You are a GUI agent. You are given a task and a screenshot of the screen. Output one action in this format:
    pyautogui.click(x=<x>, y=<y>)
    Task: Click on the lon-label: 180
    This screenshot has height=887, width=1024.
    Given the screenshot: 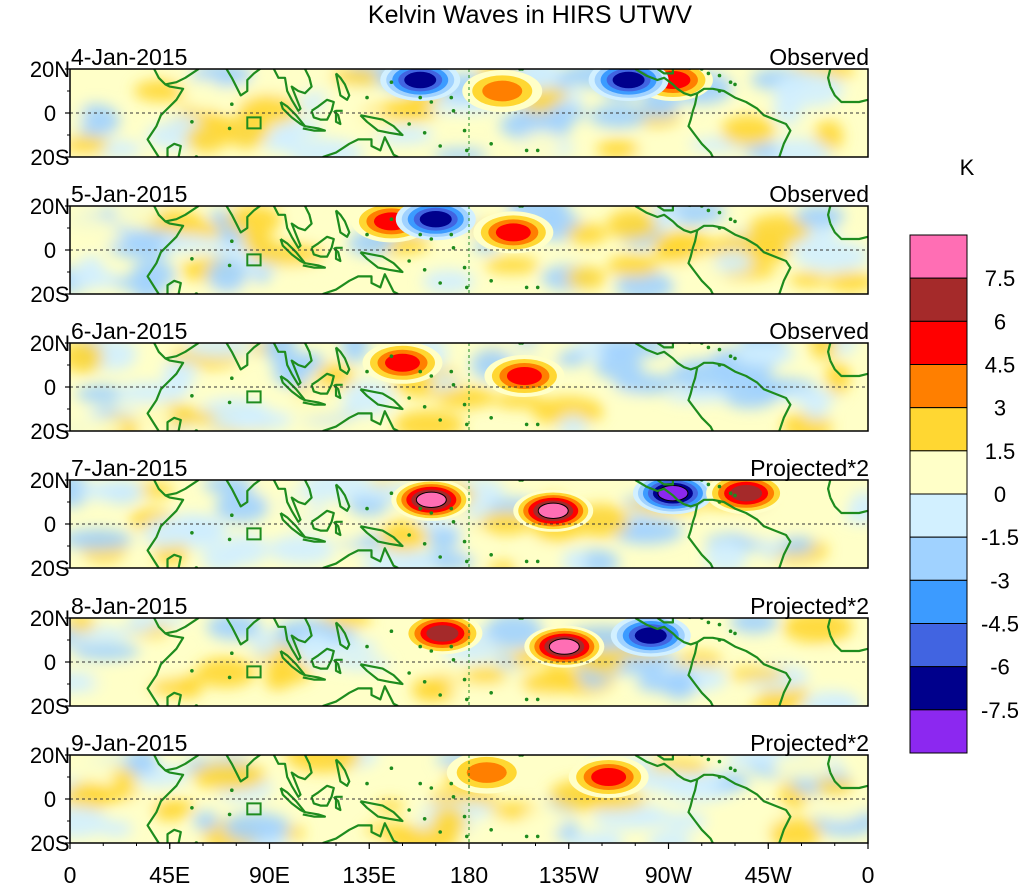 What is the action you would take?
    pyautogui.click(x=469, y=874)
    